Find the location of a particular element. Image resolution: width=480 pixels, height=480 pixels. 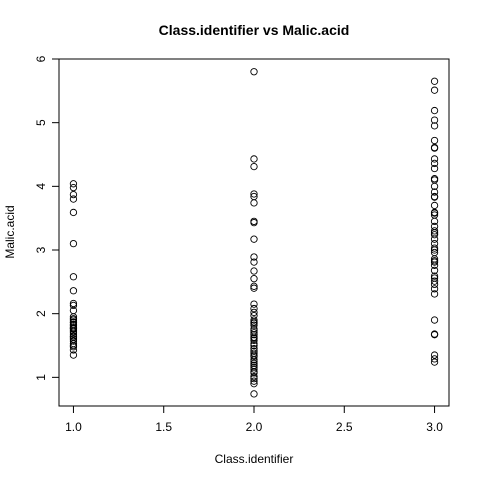

y-tick-label: 3 is located at coordinates (41, 249).